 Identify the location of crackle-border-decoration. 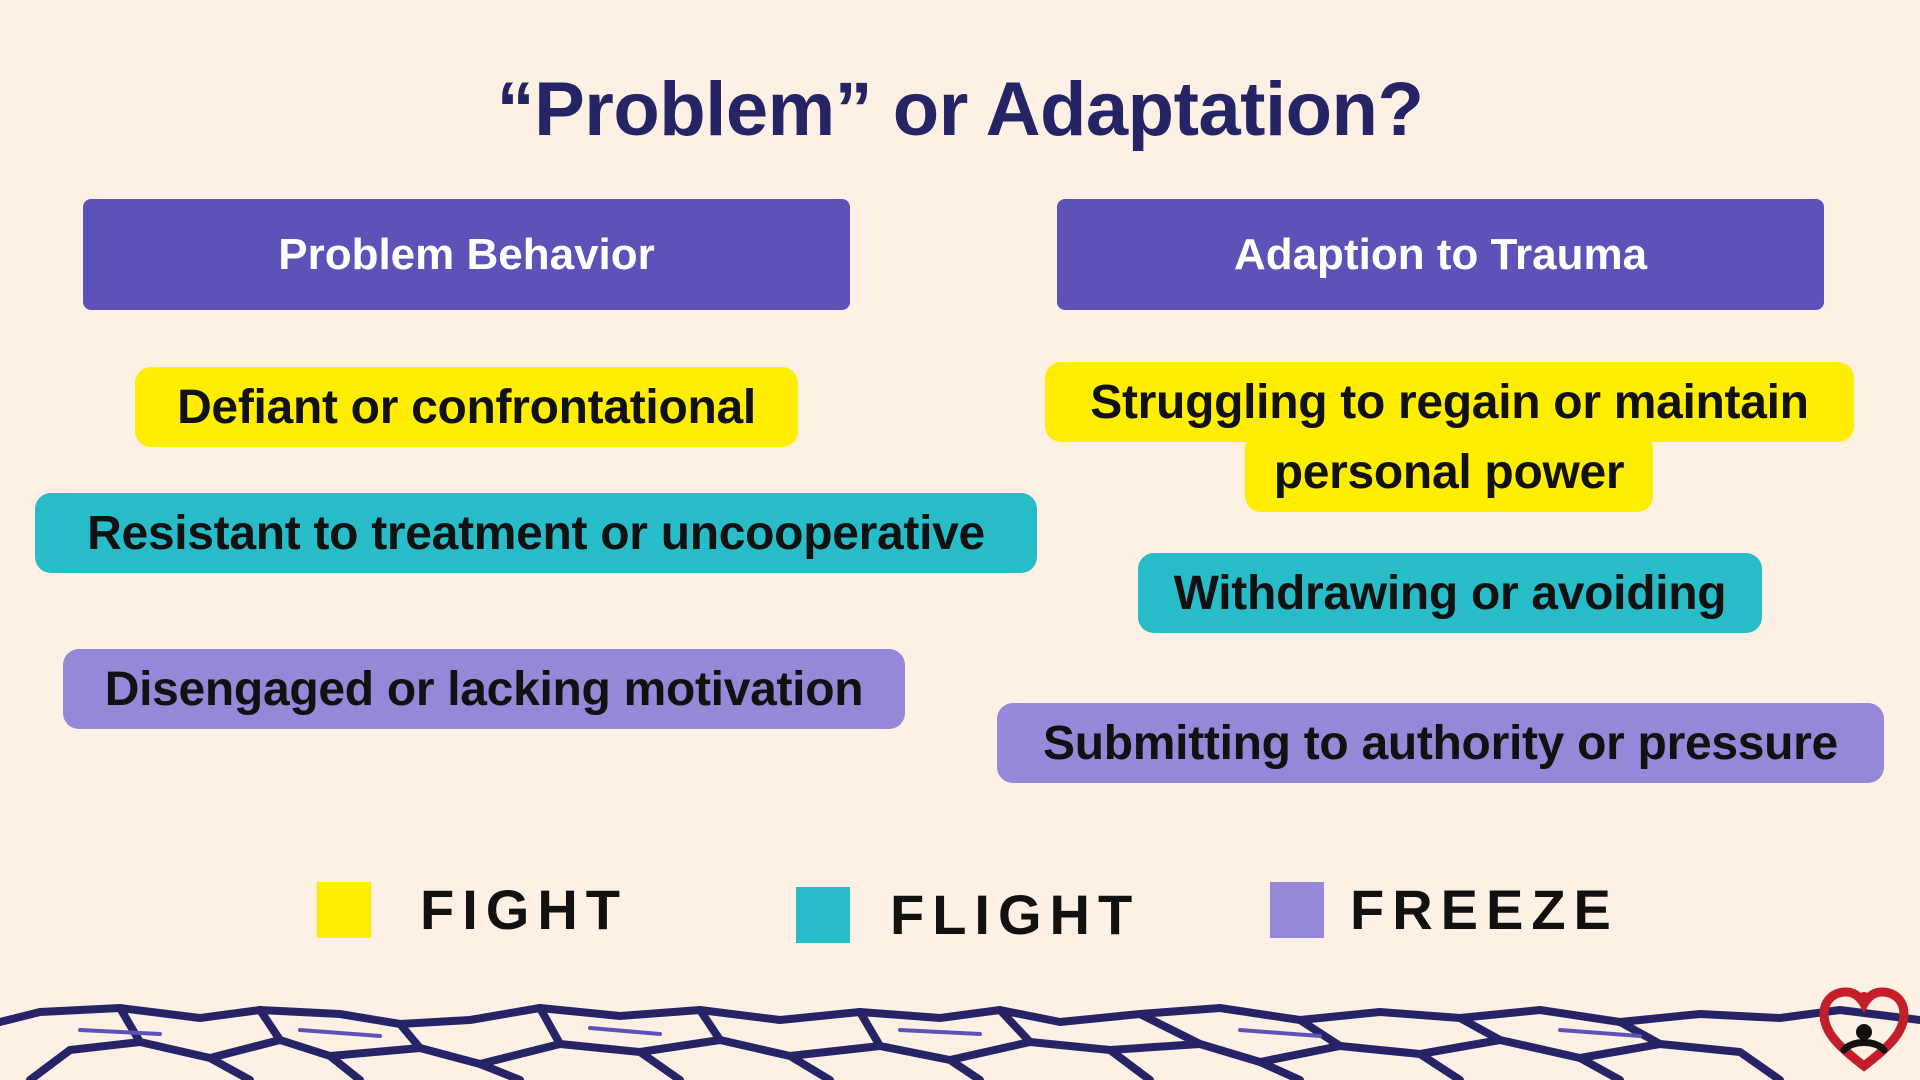
(960, 1042).